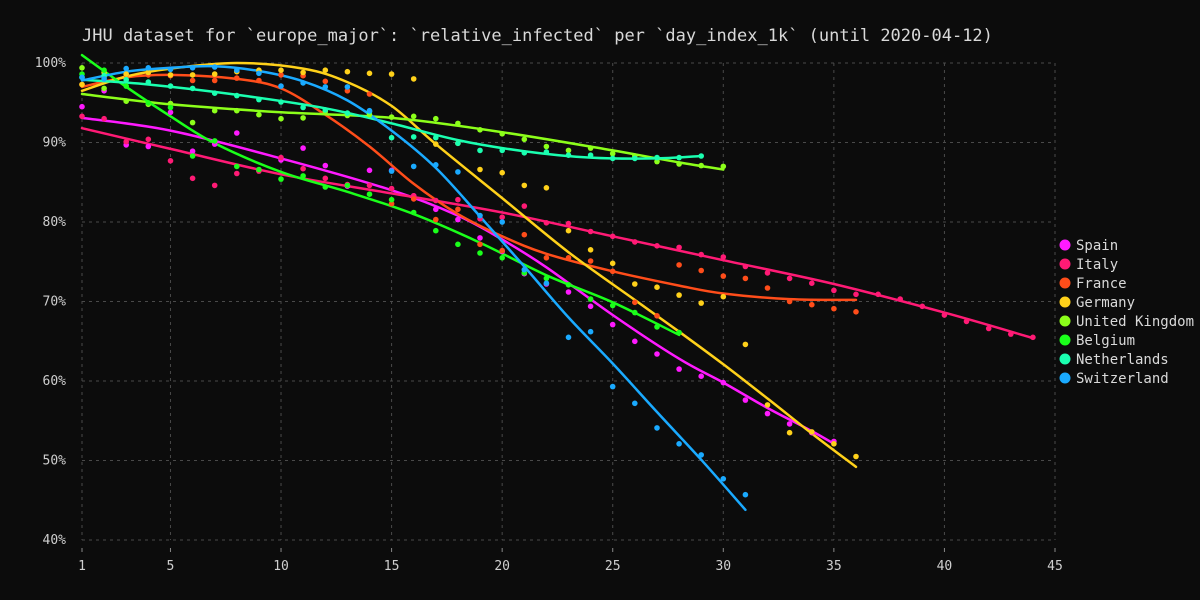  Describe the element at coordinates (50, 63) in the screenshot. I see `y-tick-label: 100%` at that location.